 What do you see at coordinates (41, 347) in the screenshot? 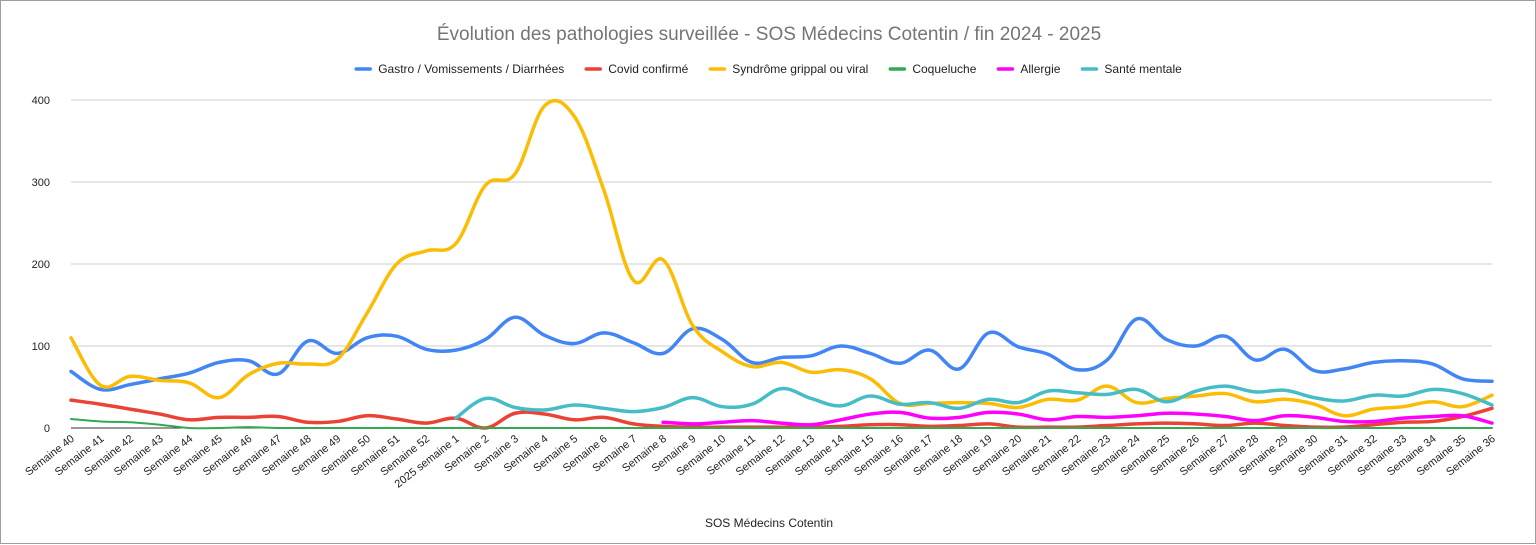
I see `y-tick-label: 100` at bounding box center [41, 347].